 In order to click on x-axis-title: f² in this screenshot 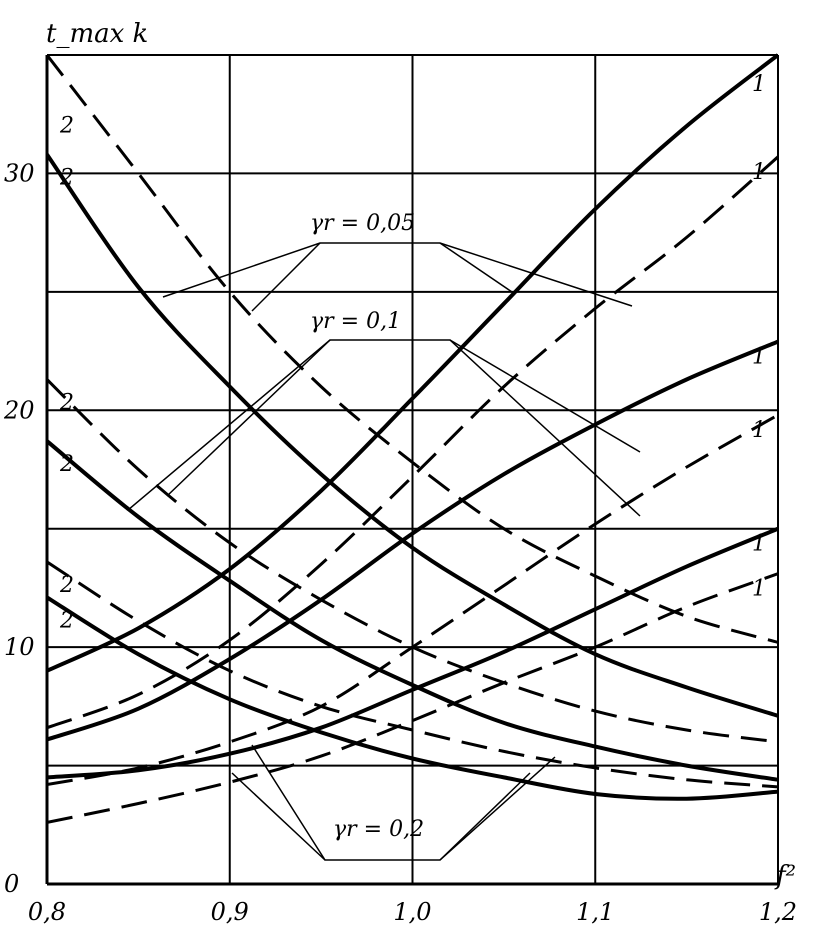, I will do `click(785, 876)`.